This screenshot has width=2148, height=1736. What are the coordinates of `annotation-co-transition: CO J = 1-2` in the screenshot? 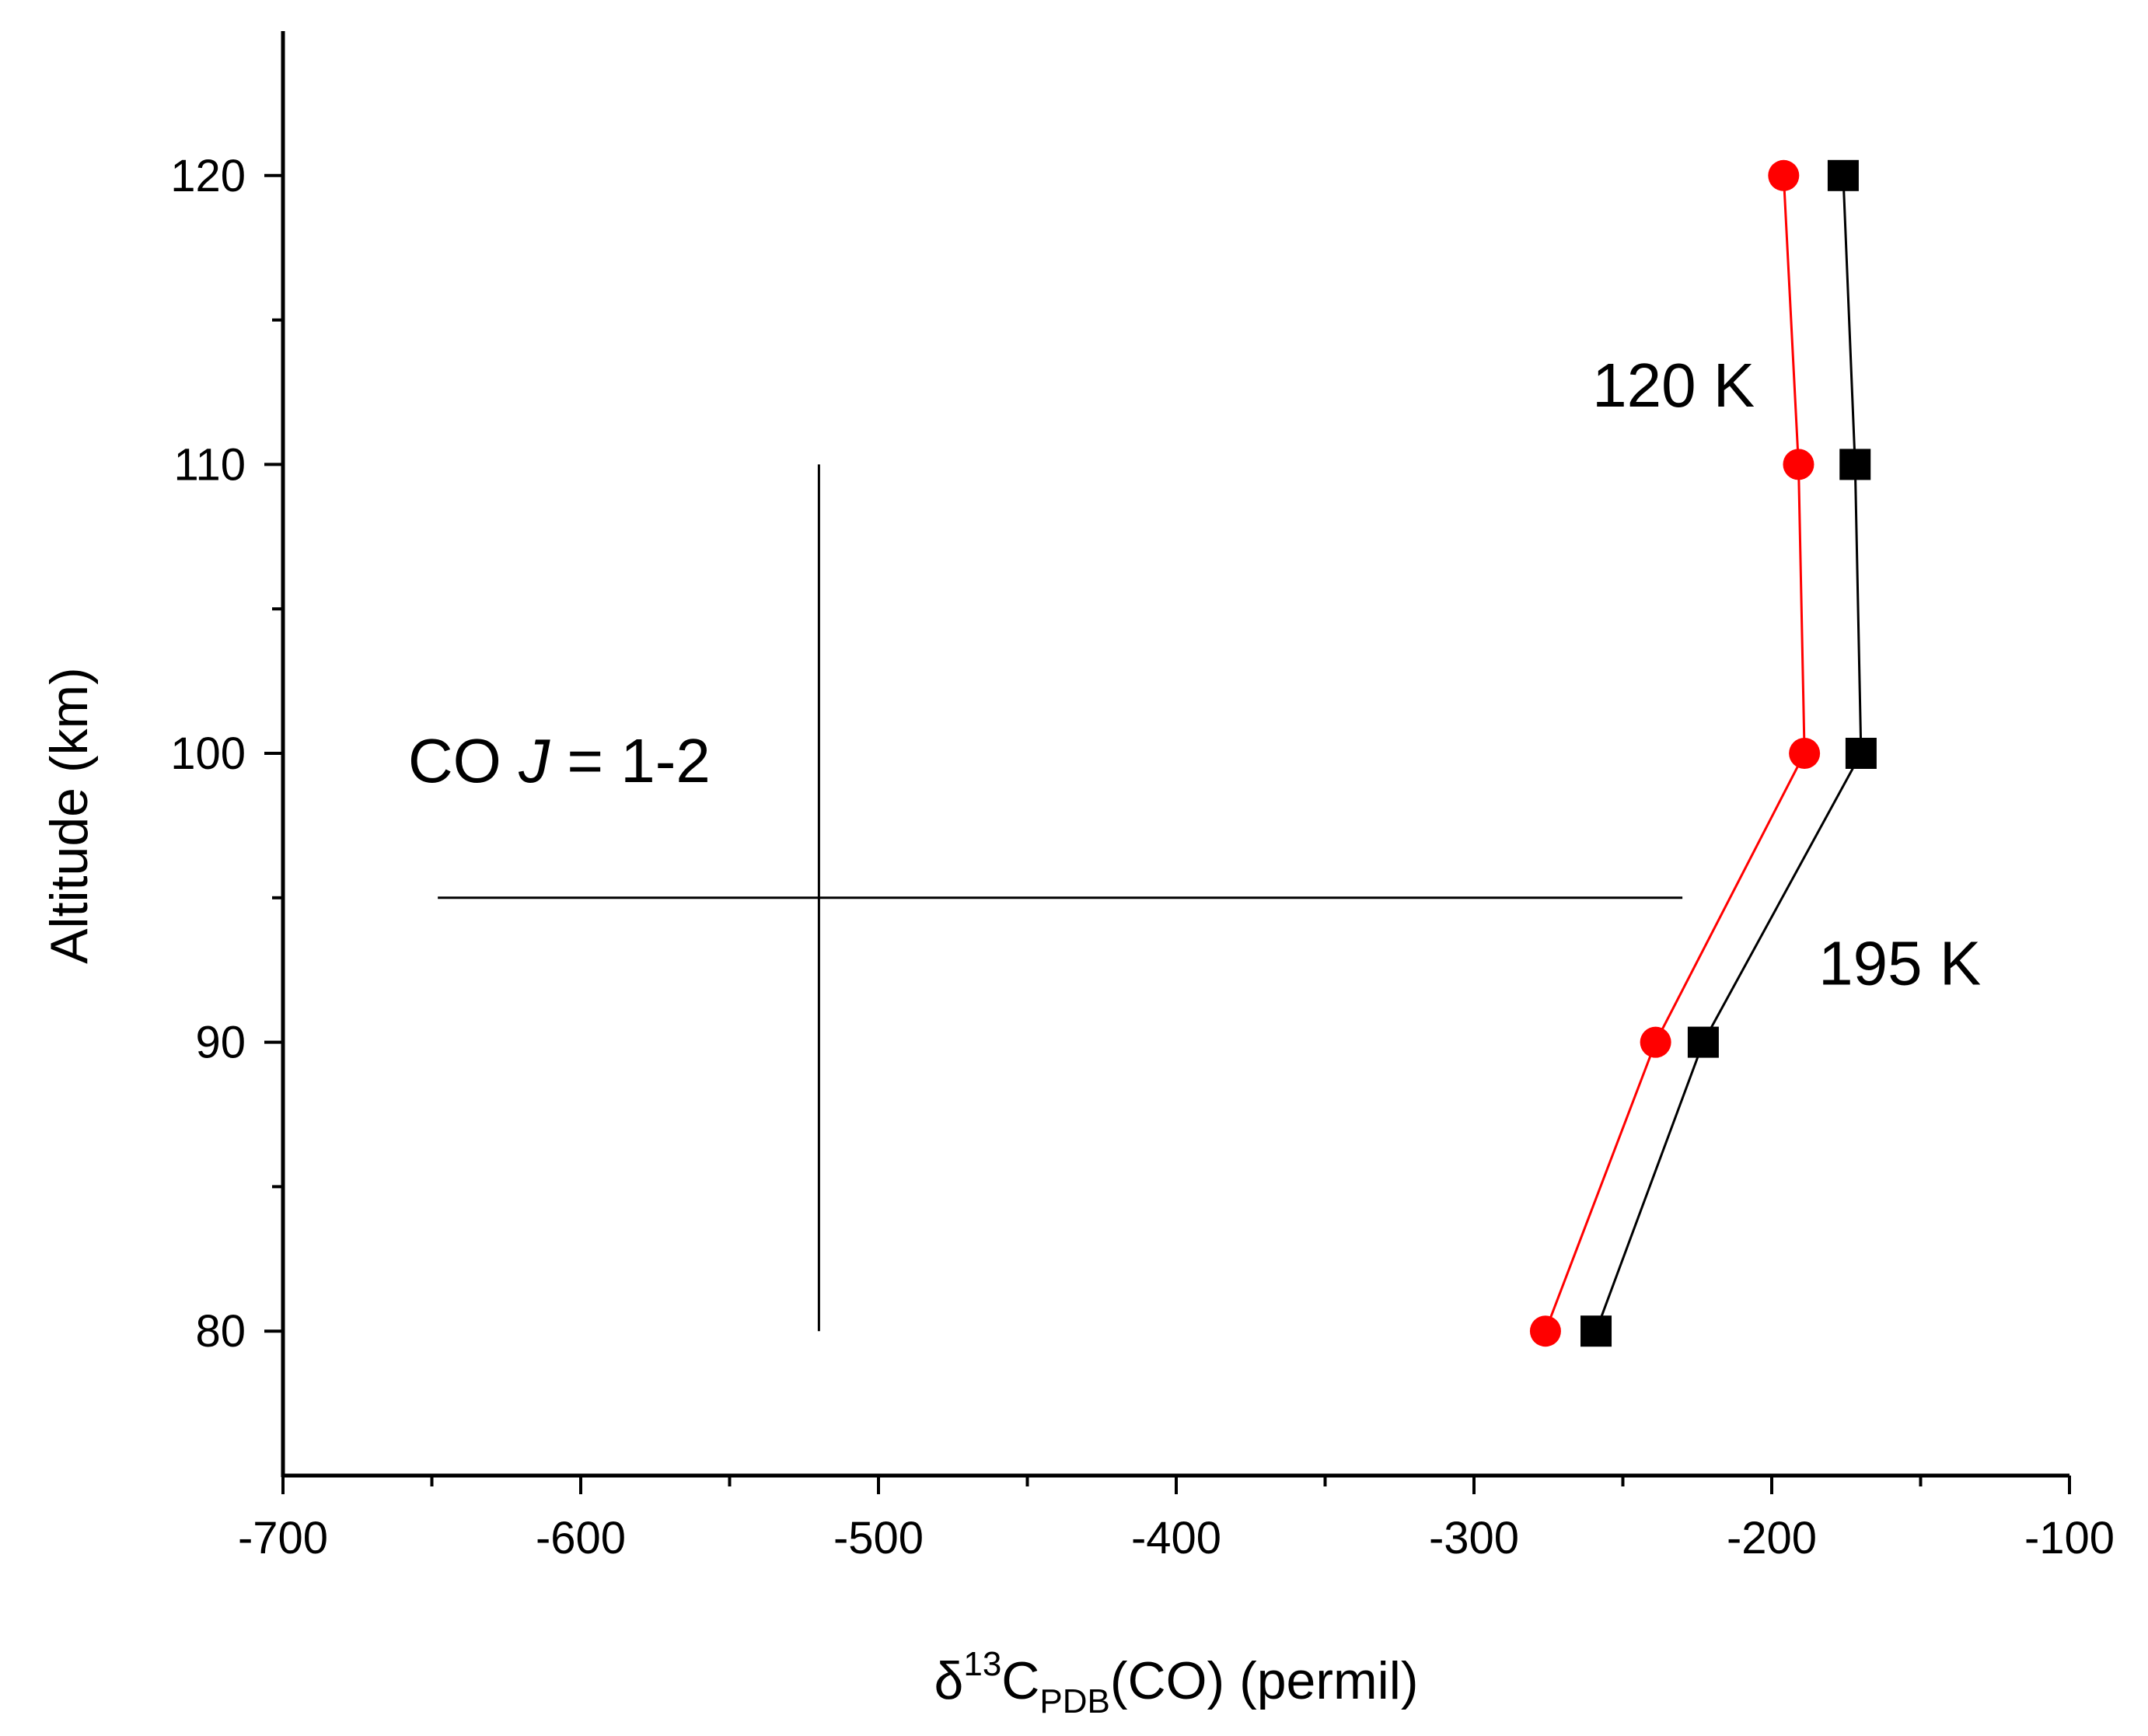 It's located at (560, 760).